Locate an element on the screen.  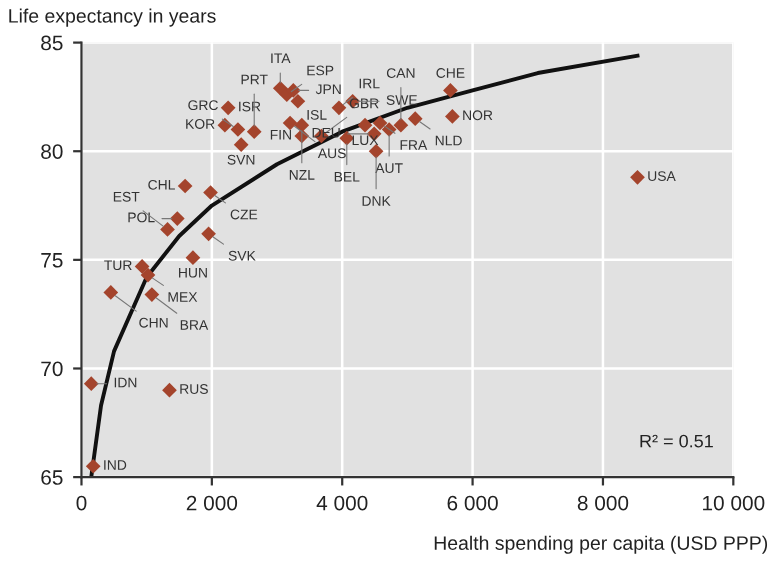
x-tick-label: 0 is located at coordinates (81, 503).